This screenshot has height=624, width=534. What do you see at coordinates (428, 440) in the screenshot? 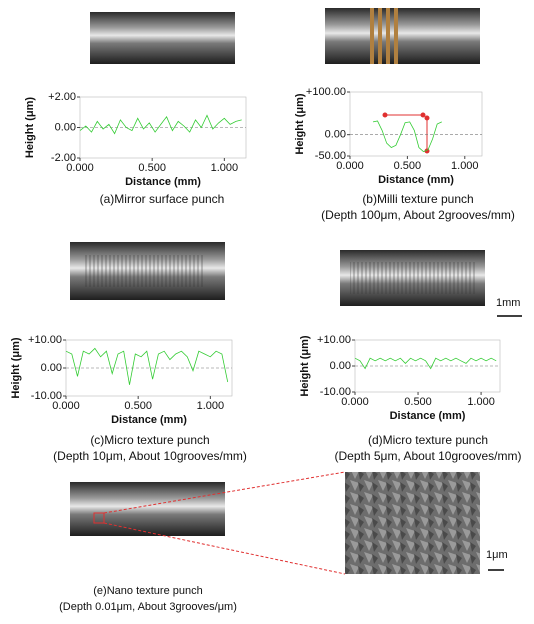
I see `caption: (d)Micro texture punch` at bounding box center [428, 440].